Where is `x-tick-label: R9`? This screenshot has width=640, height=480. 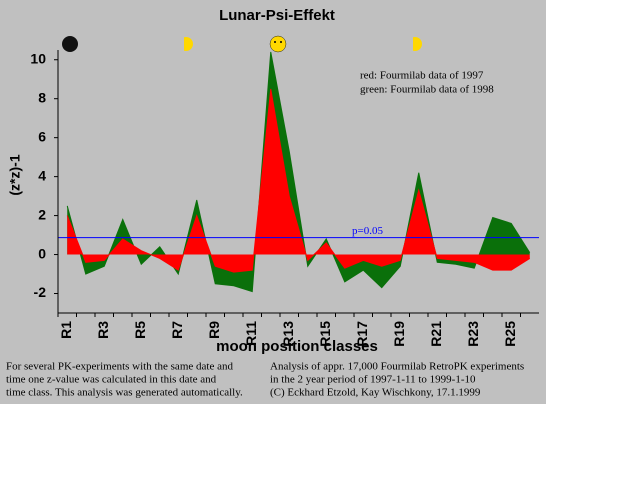 x-tick-label: R9 is located at coordinates (214, 330).